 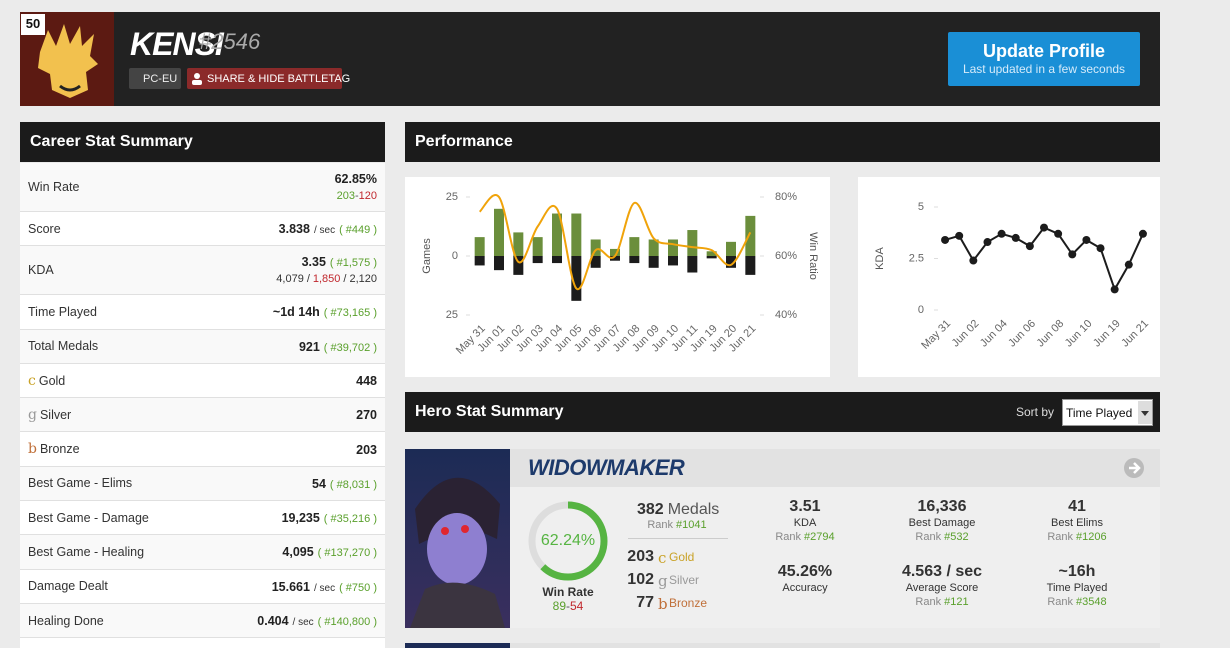 I want to click on share-label: SHARE & HIDE BATTLETAG, so click(x=279, y=79).